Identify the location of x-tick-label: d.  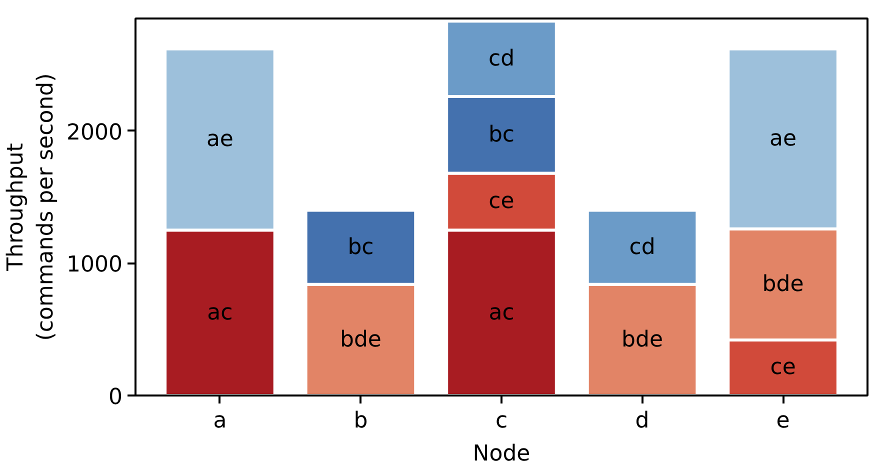
(642, 421).